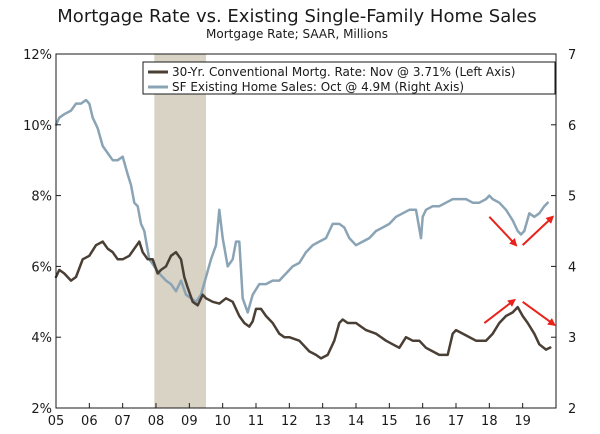 The image size is (600, 434). I want to click on recession-band-layer, so click(180, 231).